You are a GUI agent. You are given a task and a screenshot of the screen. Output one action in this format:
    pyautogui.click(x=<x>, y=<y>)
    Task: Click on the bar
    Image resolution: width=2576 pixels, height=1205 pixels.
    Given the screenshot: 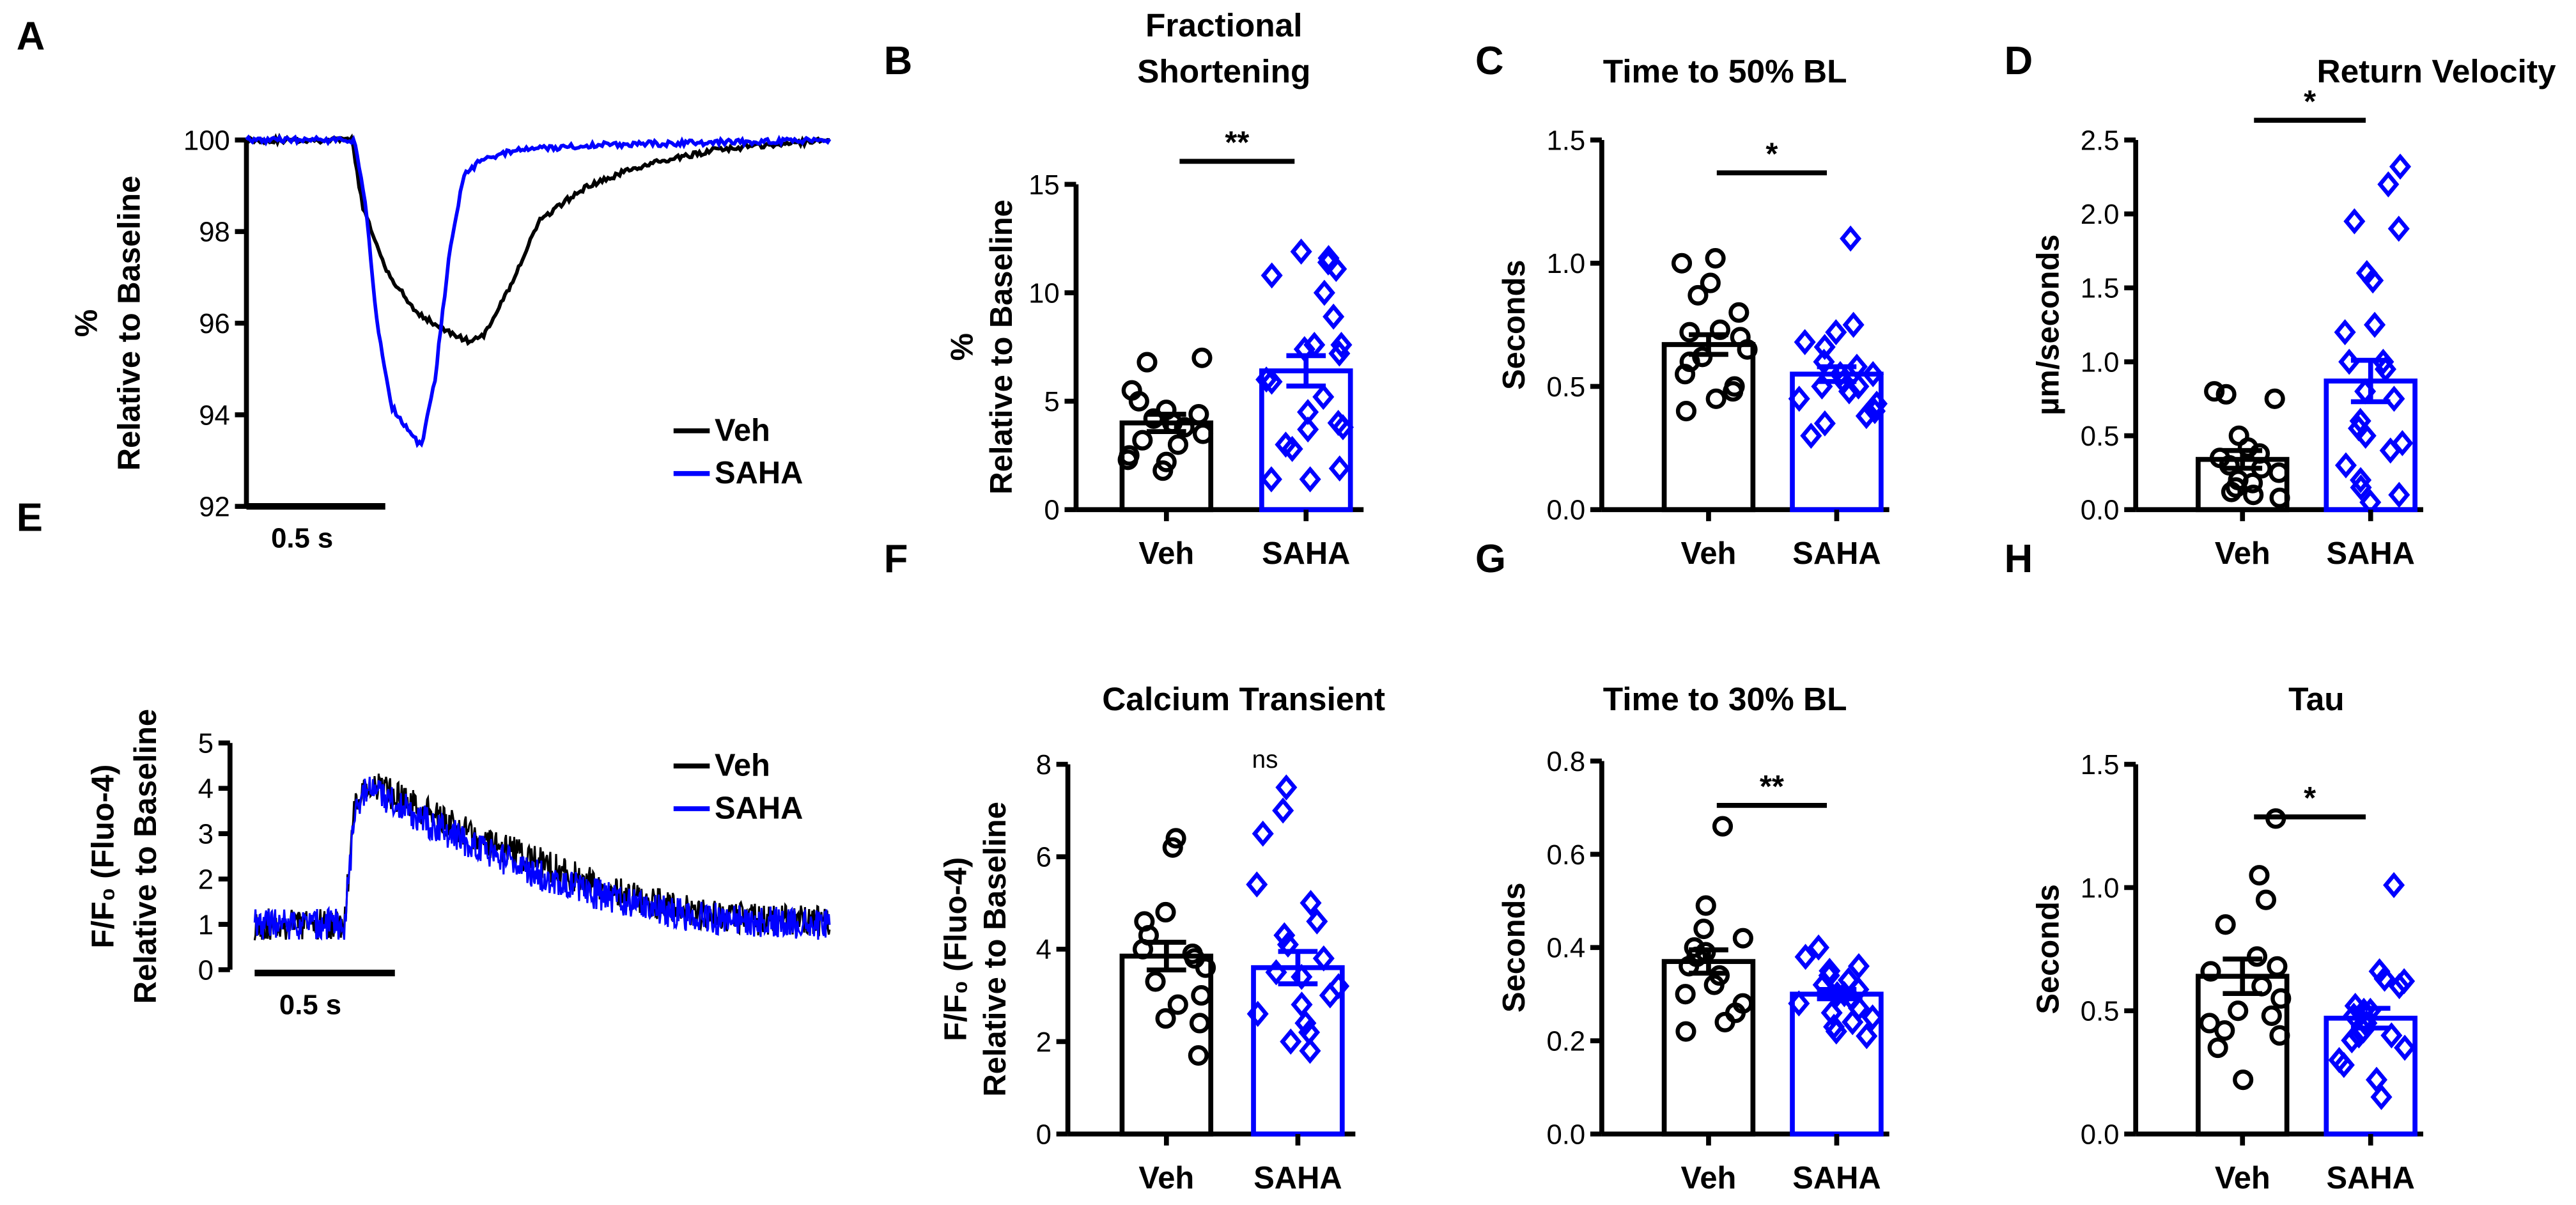 What is the action you would take?
    pyautogui.click(x=1298, y=1051)
    